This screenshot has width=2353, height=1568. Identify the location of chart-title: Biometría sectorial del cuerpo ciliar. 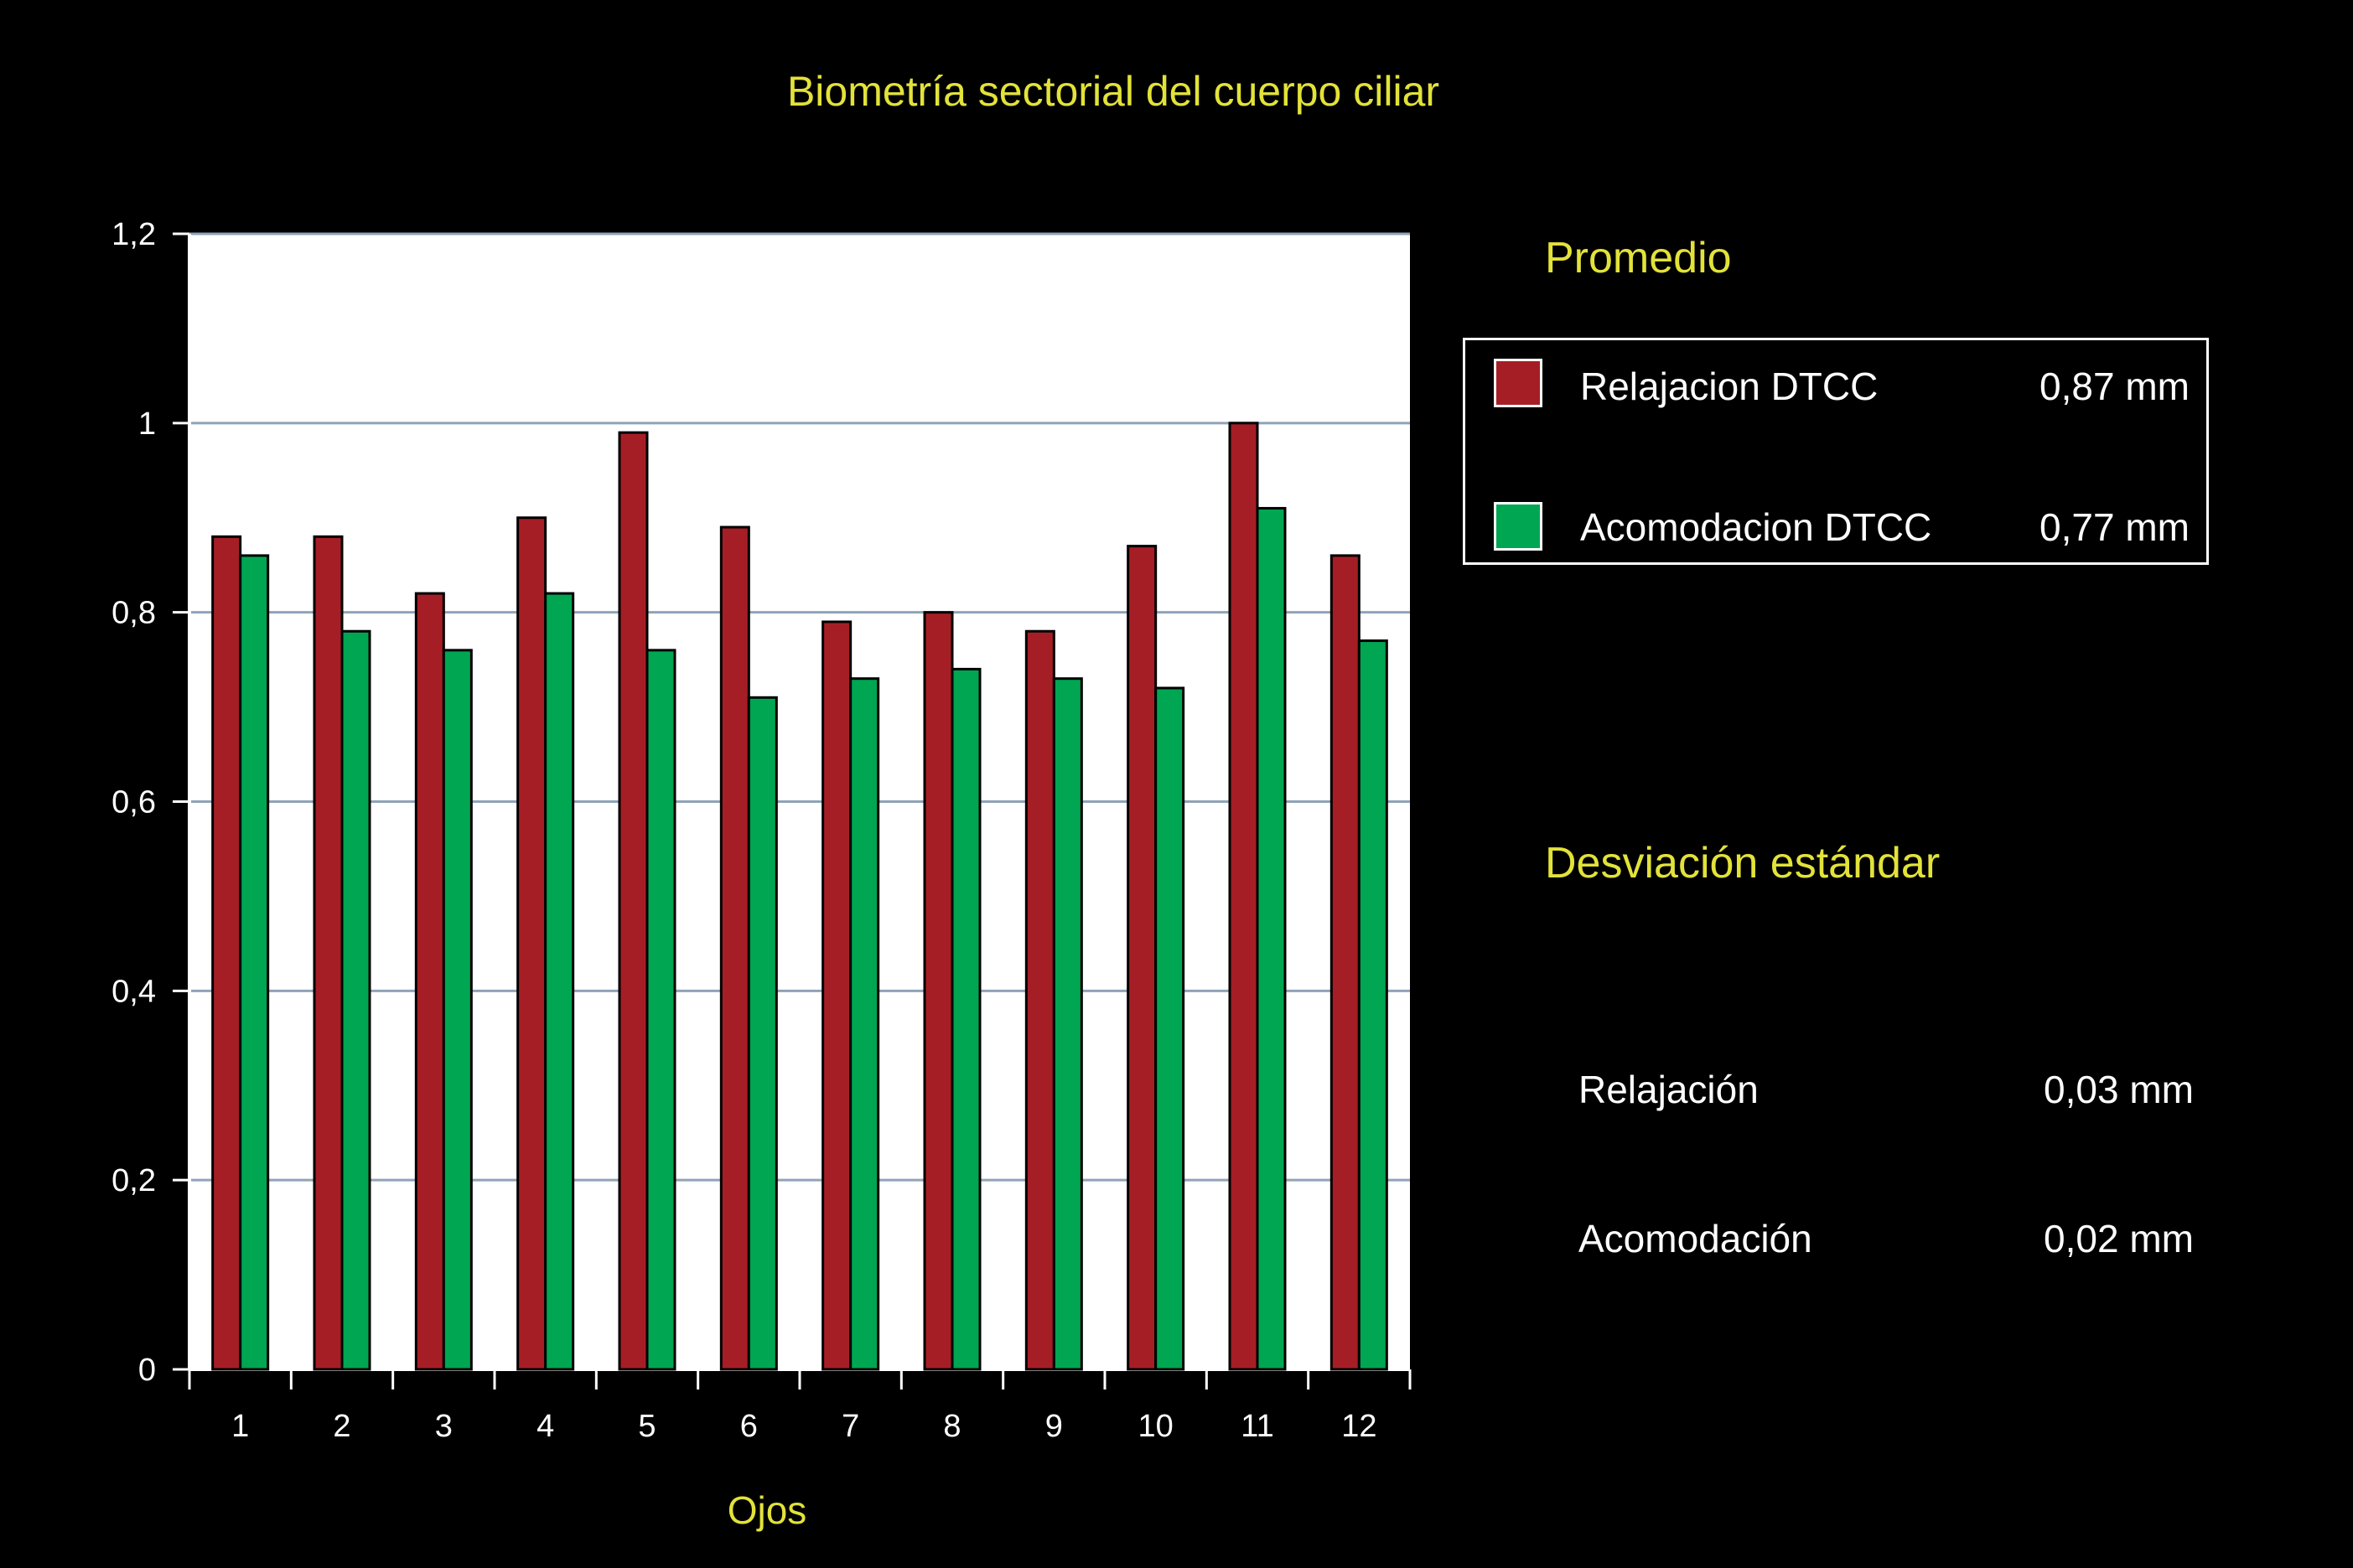
(1113, 92).